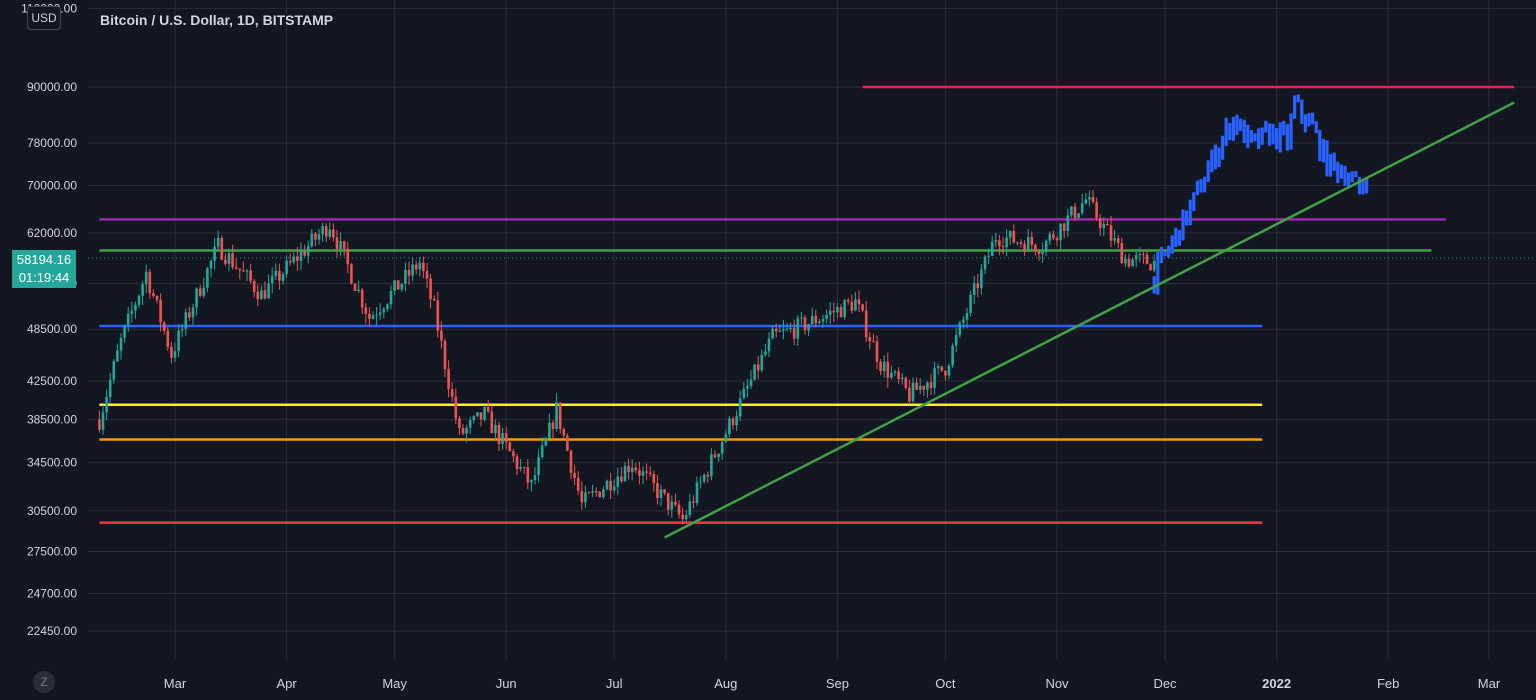 The height and width of the screenshot is (700, 1536). I want to click on x-tick-label: Feb, so click(1388, 683).